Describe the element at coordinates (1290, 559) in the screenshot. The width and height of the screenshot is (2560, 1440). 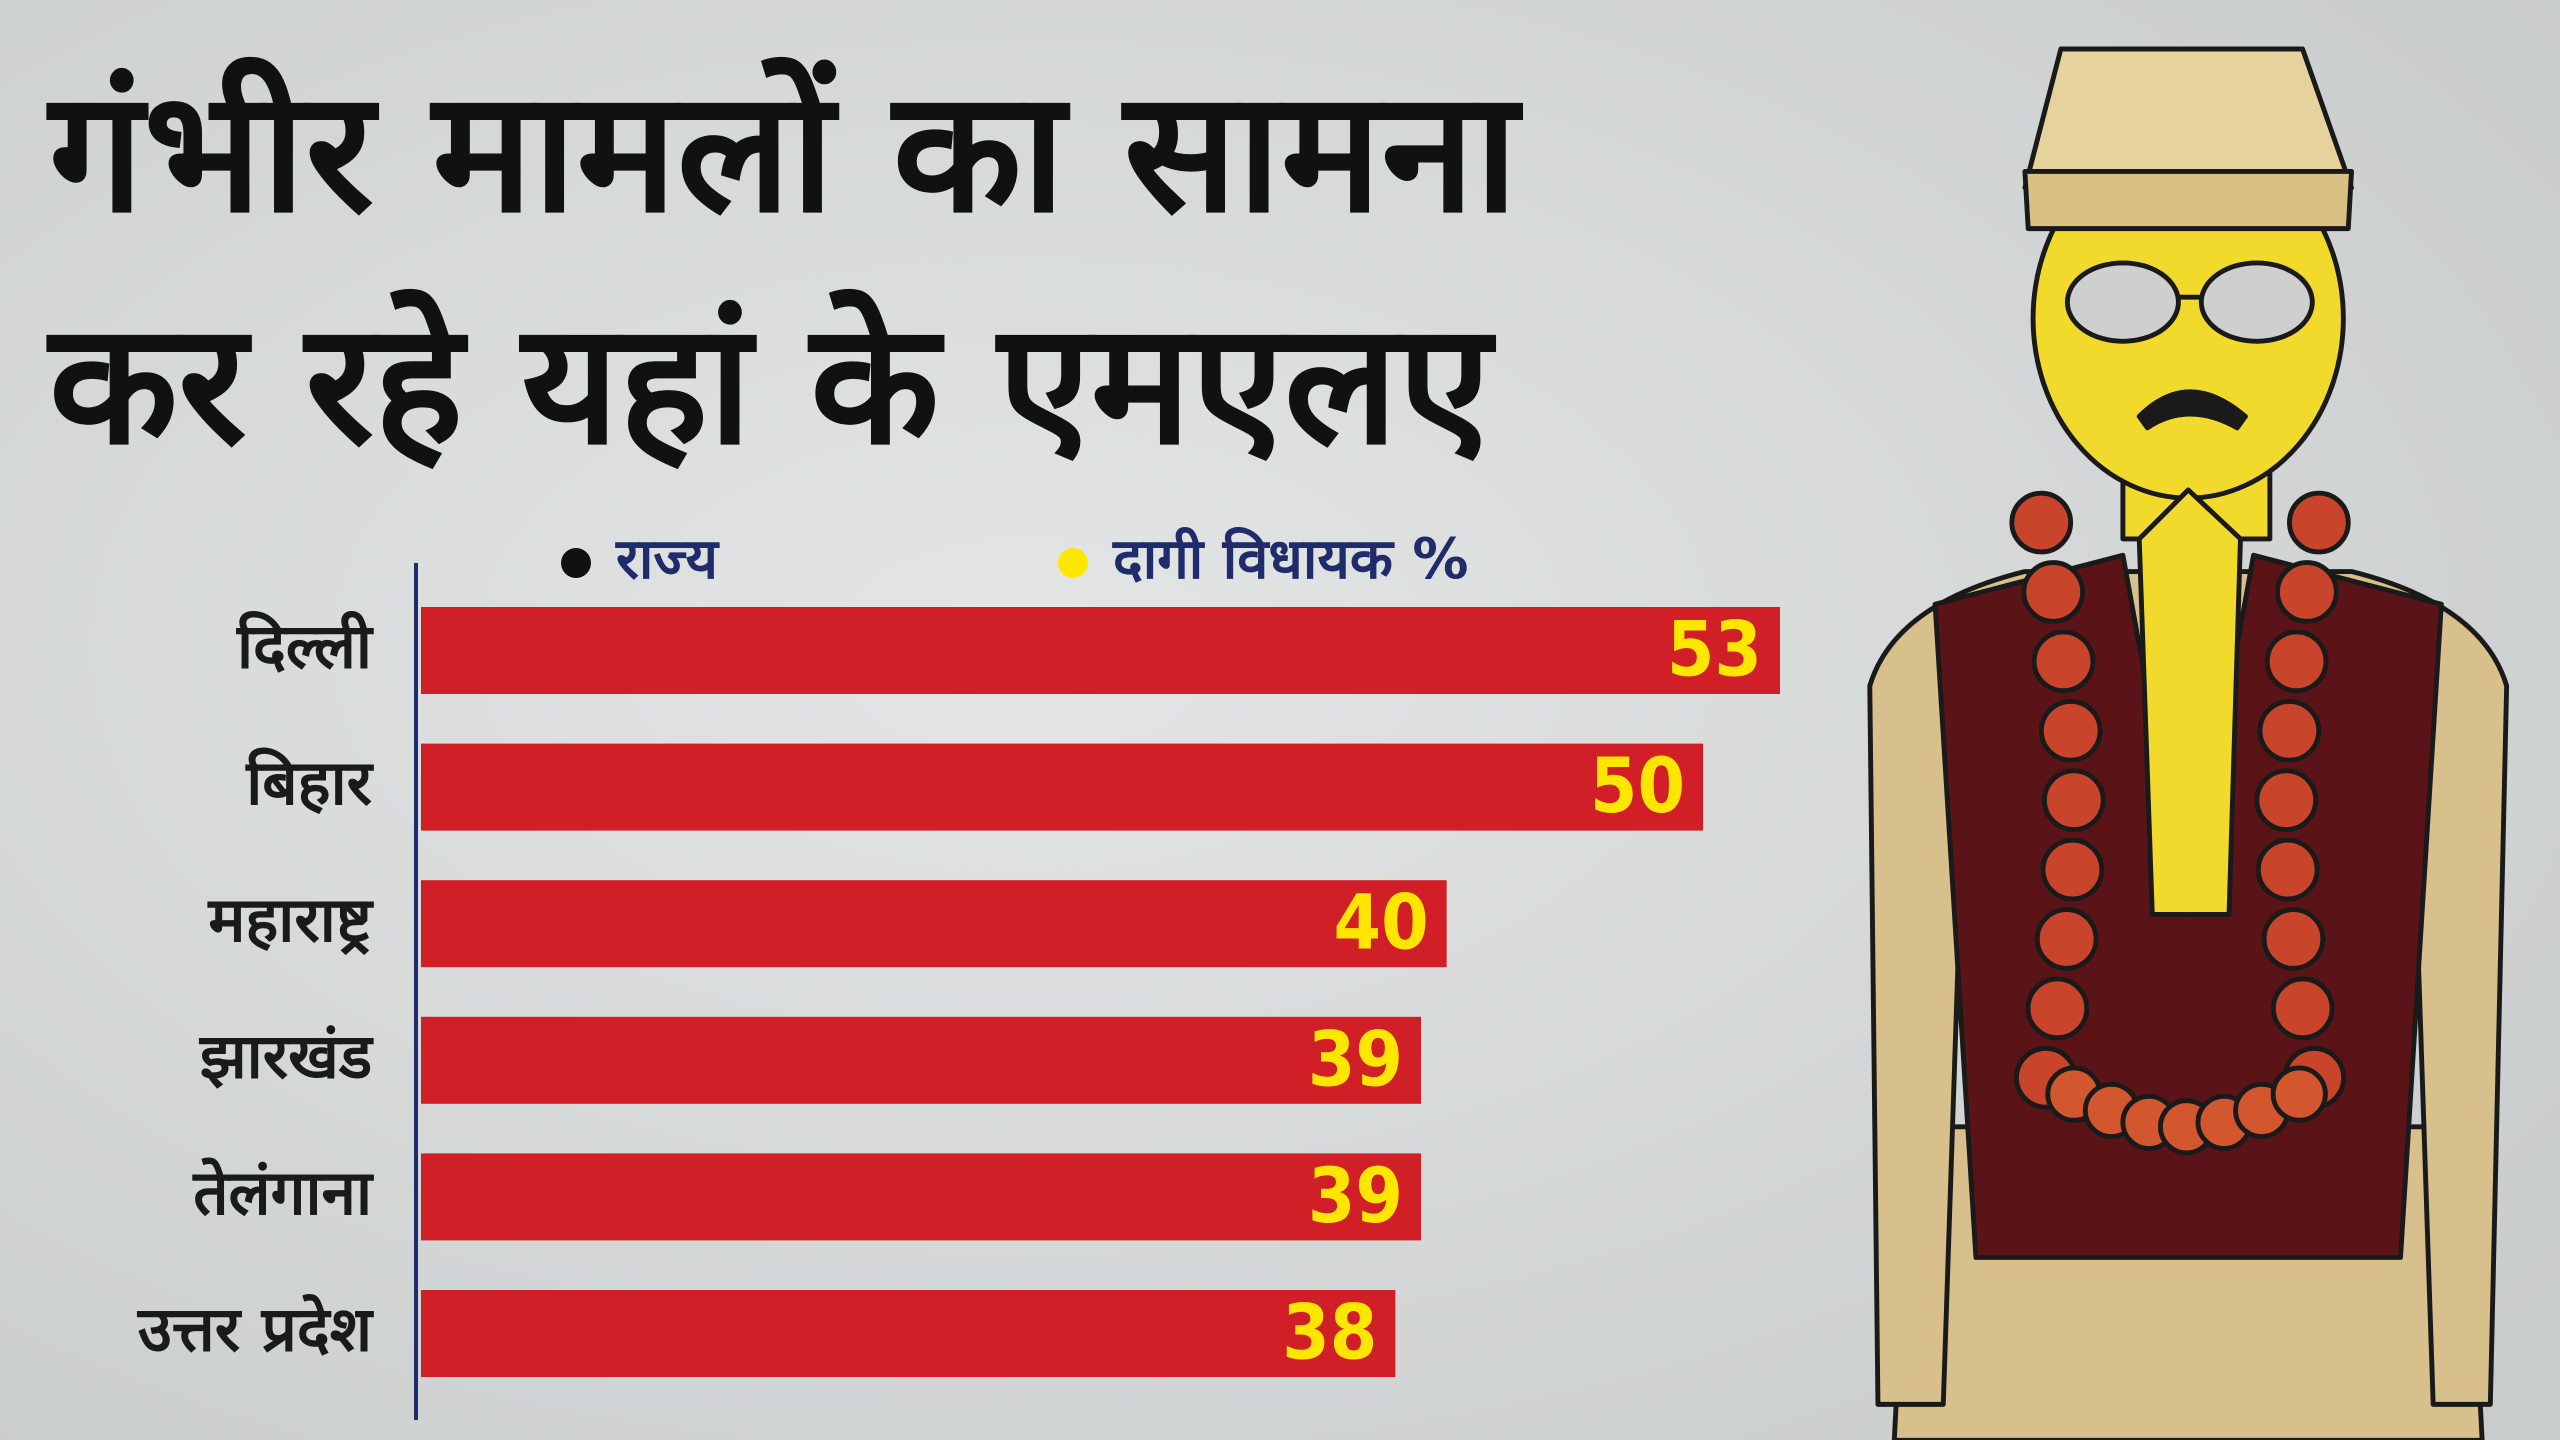
I see `legend-label: दागी विधायक %` at that location.